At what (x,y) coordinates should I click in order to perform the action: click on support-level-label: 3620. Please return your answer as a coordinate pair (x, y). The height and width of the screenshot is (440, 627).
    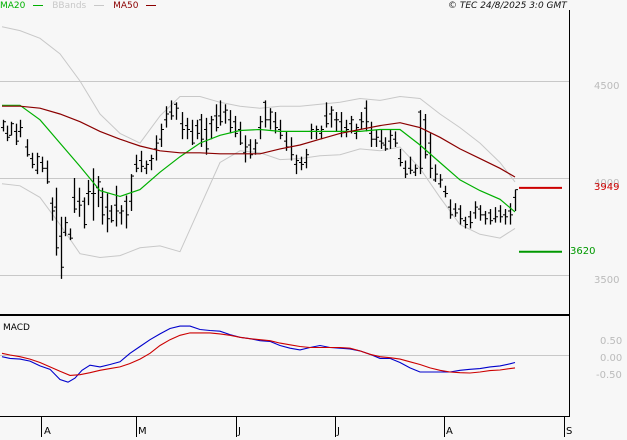
    Looking at the image, I should click on (583, 251).